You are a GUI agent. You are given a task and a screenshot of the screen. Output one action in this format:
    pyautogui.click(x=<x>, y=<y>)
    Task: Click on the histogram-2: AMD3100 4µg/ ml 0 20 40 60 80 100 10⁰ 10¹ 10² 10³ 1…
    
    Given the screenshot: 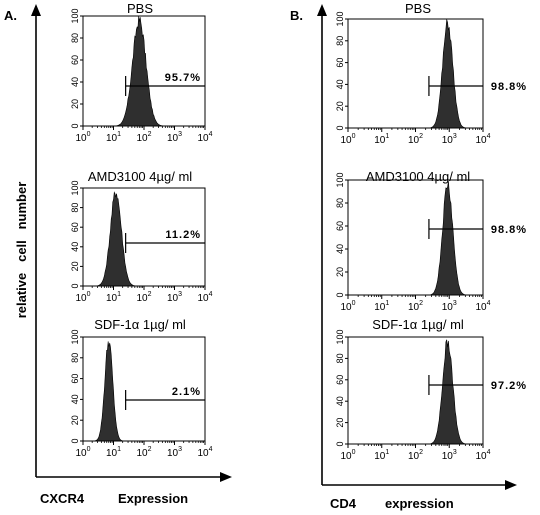 What is the action you would take?
    pyautogui.click(x=141, y=236)
    